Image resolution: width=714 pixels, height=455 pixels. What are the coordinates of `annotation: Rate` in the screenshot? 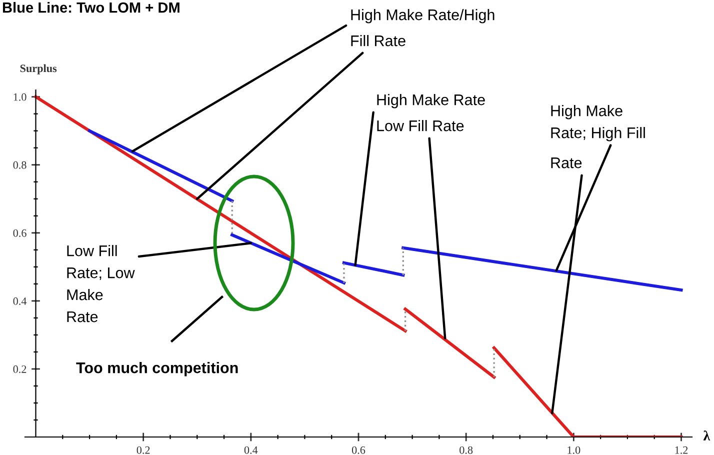 It's located at (566, 163).